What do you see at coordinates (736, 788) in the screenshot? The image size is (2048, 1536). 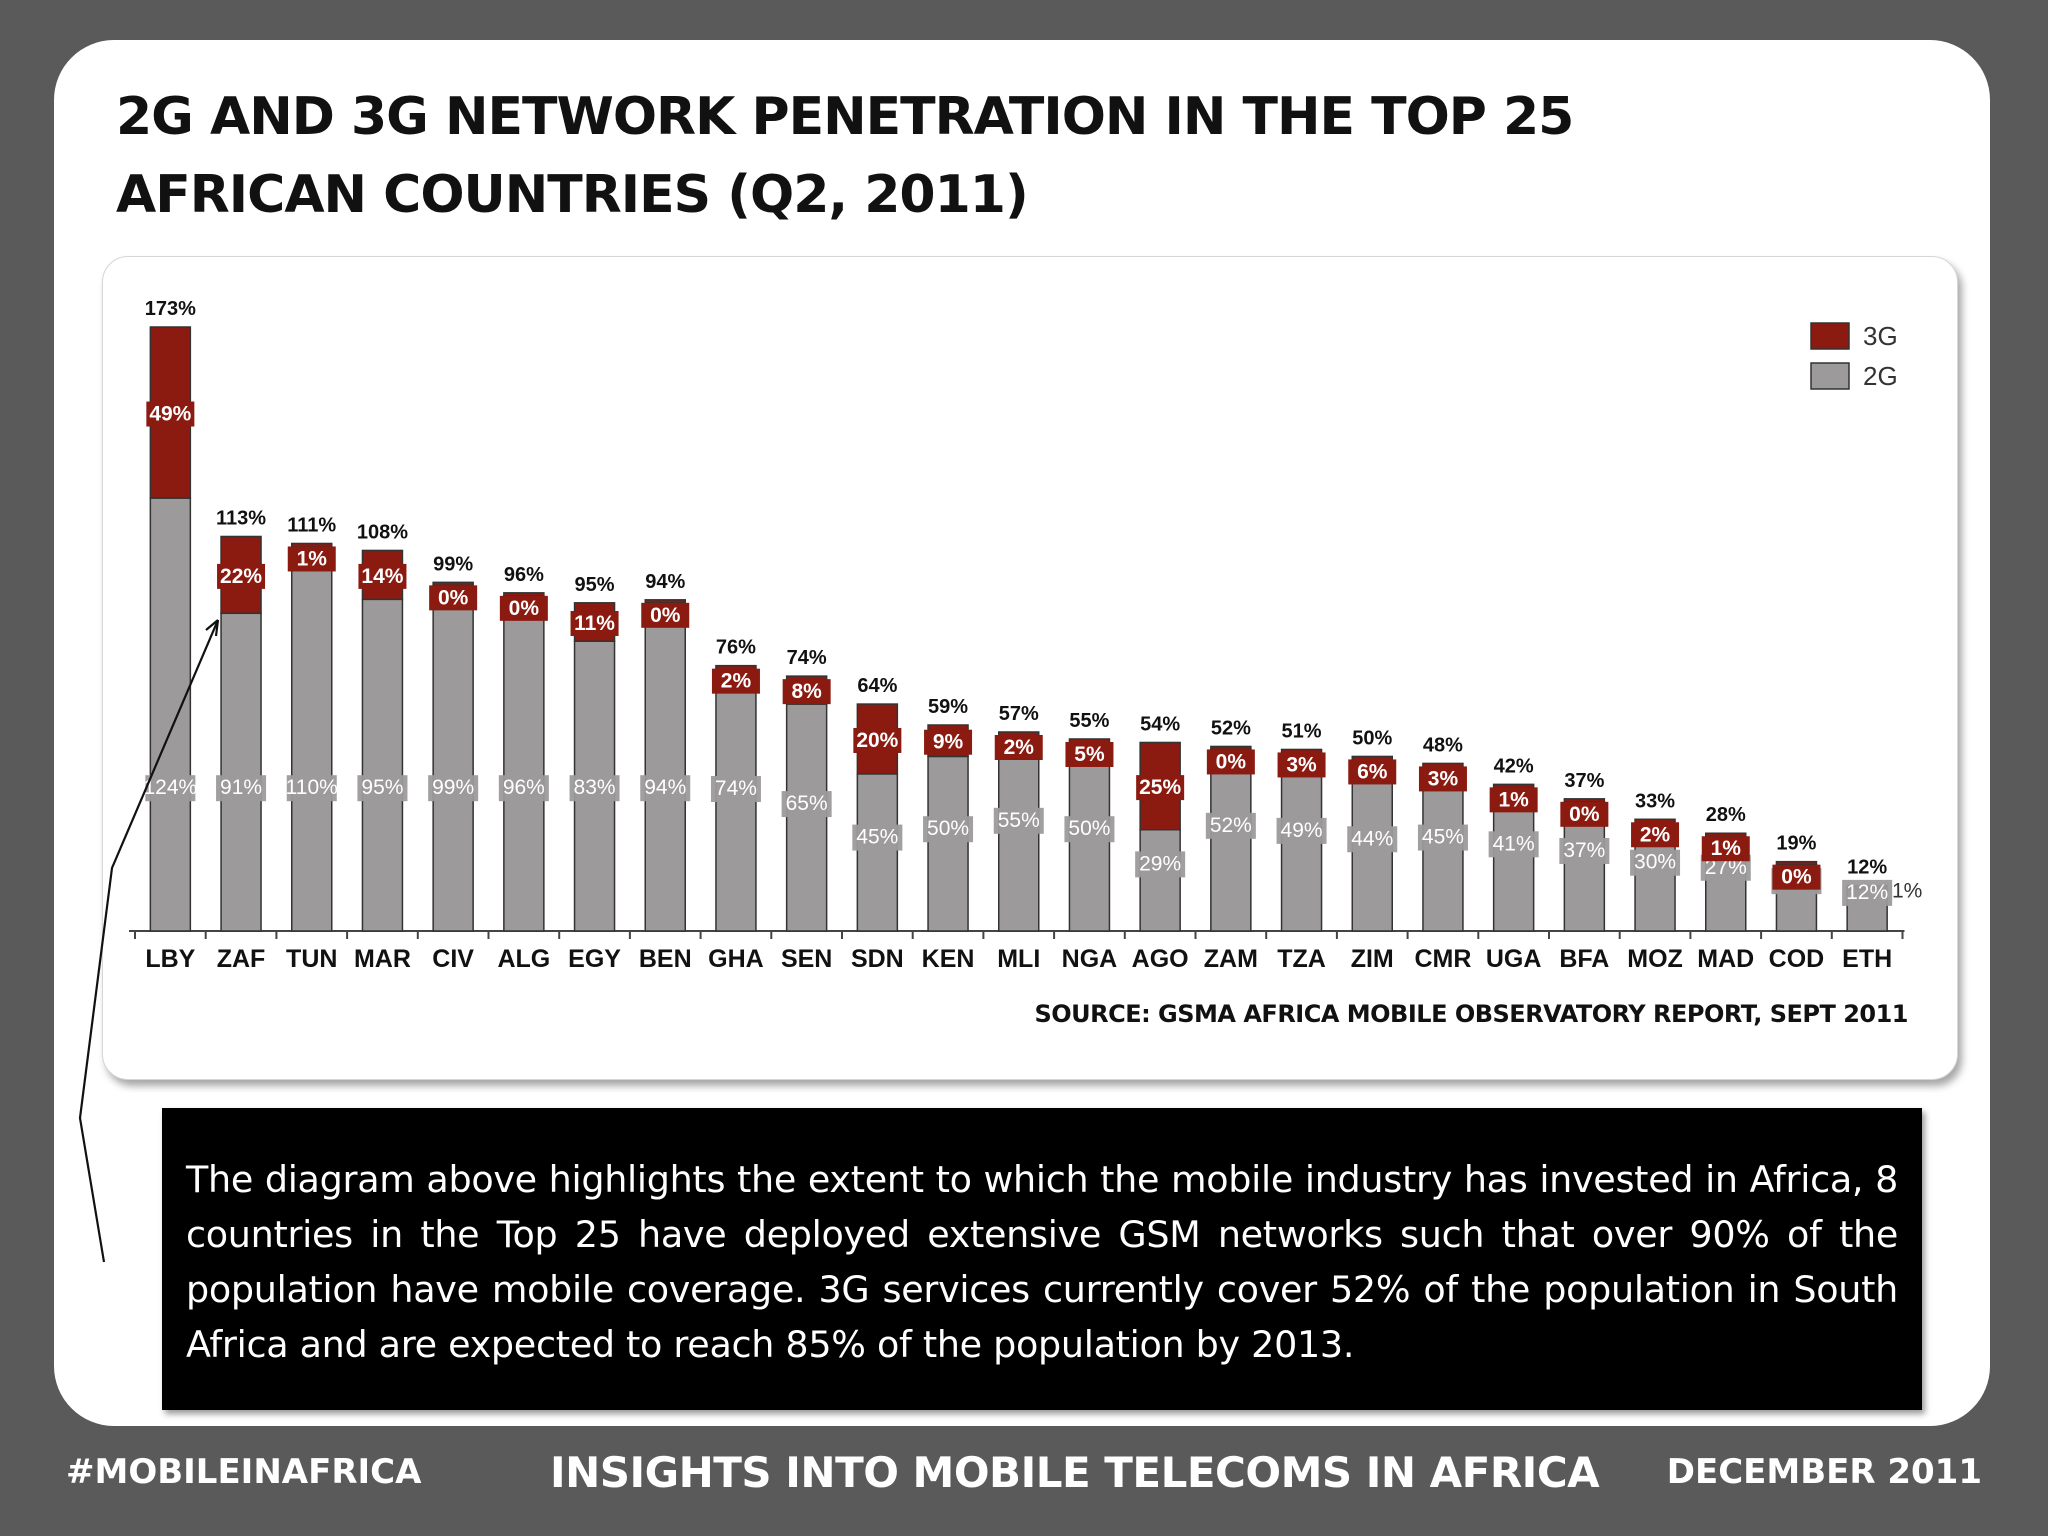 I see `data-label-2g: 74%` at bounding box center [736, 788].